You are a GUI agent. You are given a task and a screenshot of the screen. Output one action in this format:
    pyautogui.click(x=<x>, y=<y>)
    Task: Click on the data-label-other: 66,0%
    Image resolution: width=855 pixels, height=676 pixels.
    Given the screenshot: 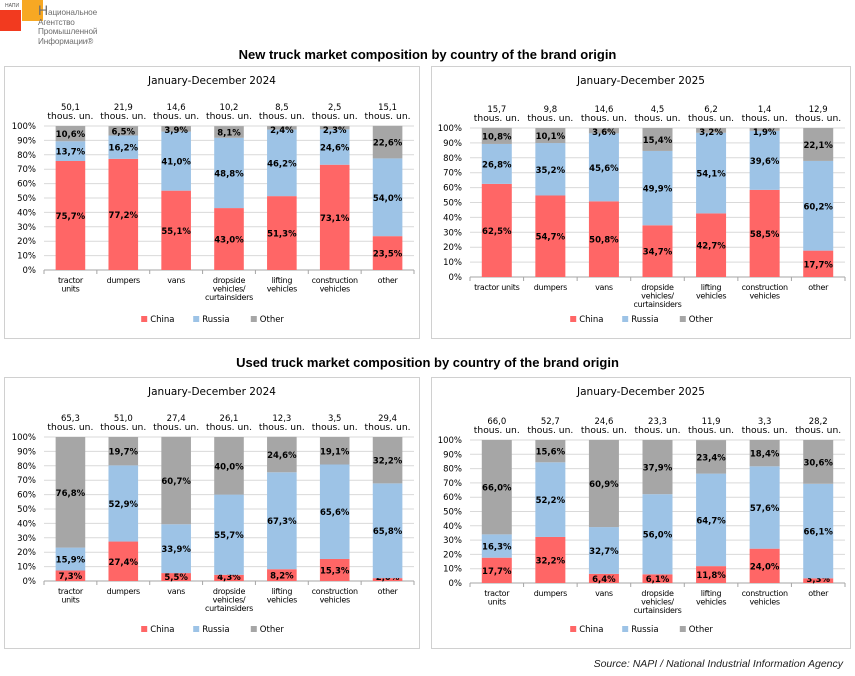 What is the action you would take?
    pyautogui.click(x=497, y=489)
    